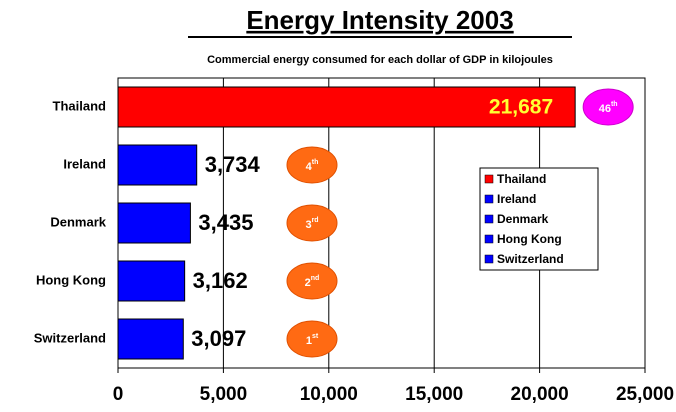 This screenshot has width=676, height=412. Describe the element at coordinates (78, 221) in the screenshot. I see `y-tick-label: Denmark` at that location.